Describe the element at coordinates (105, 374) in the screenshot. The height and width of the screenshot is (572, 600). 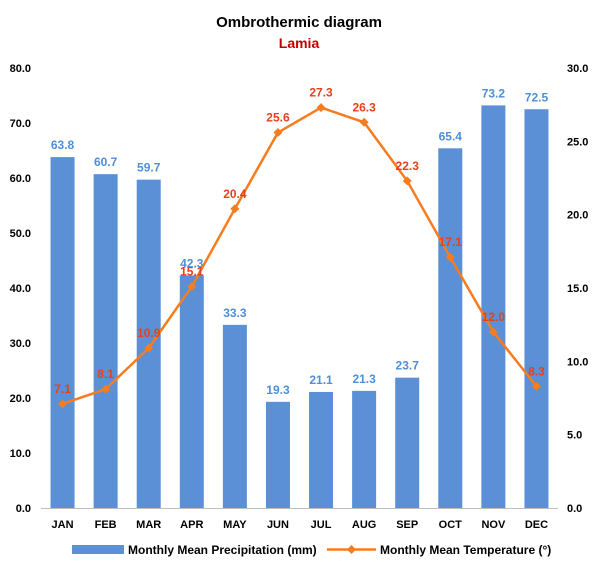
I see `temperature-value-label: 8.1` at that location.